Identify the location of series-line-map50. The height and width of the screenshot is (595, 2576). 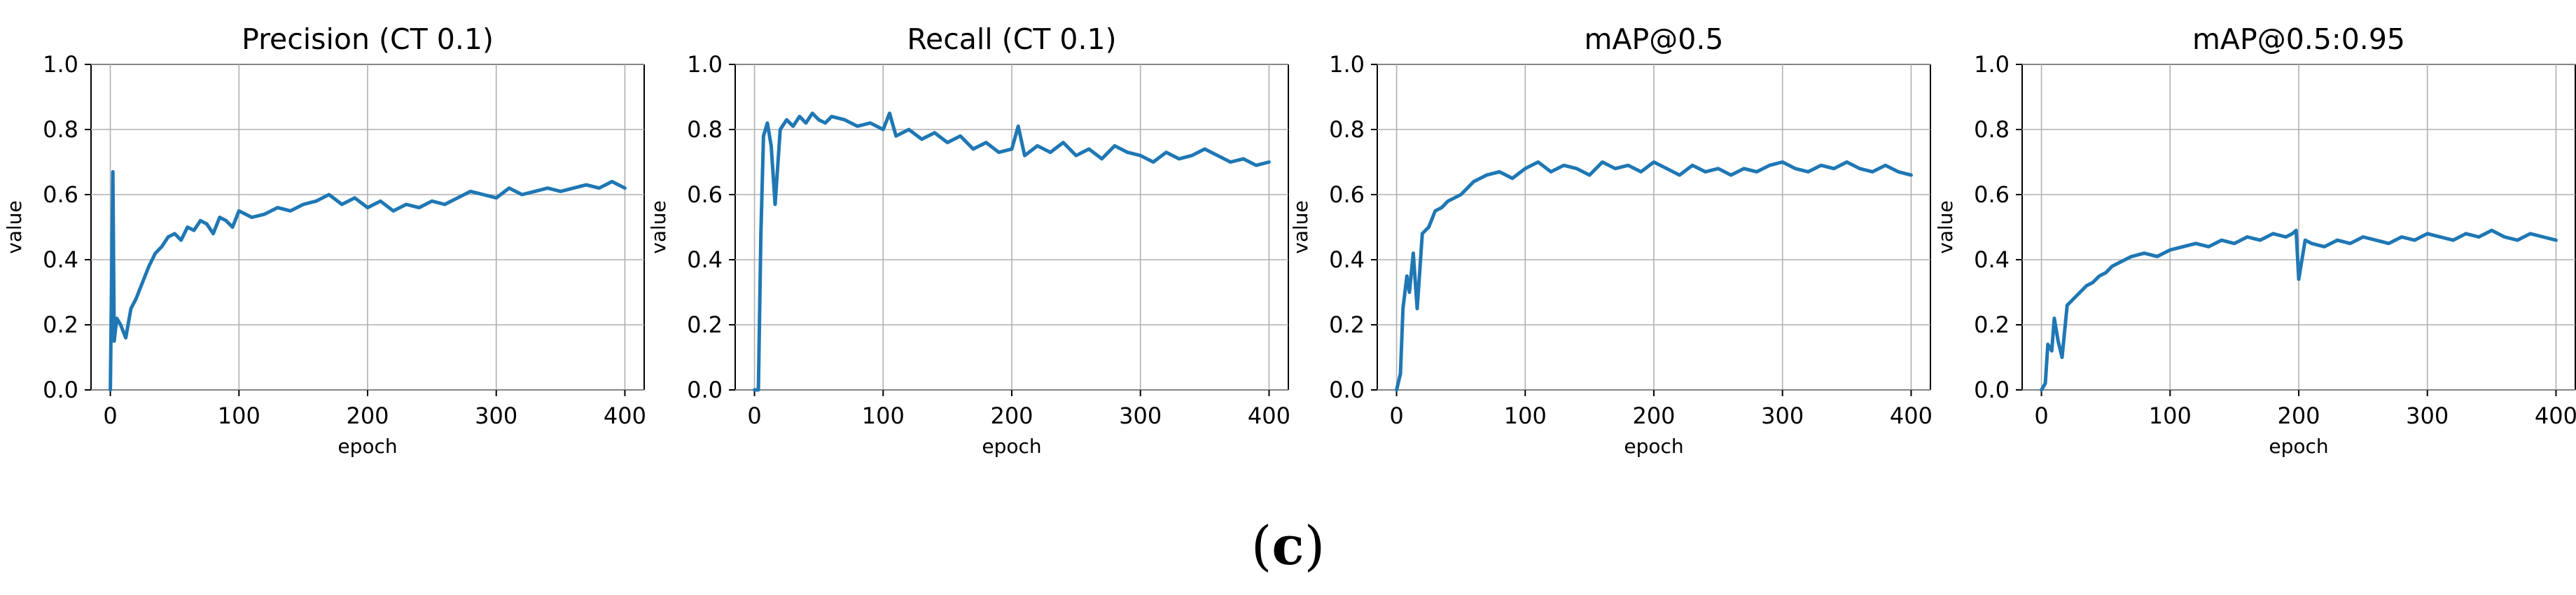
(1654, 276).